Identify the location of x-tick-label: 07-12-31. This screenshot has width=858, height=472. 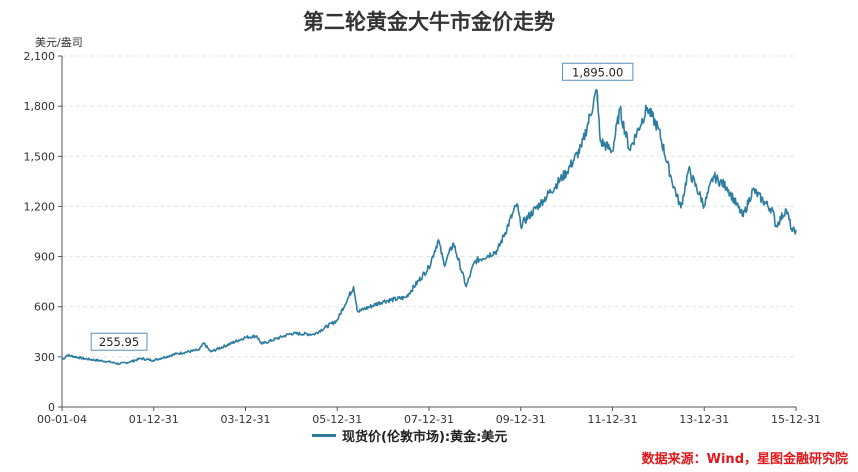
(429, 419).